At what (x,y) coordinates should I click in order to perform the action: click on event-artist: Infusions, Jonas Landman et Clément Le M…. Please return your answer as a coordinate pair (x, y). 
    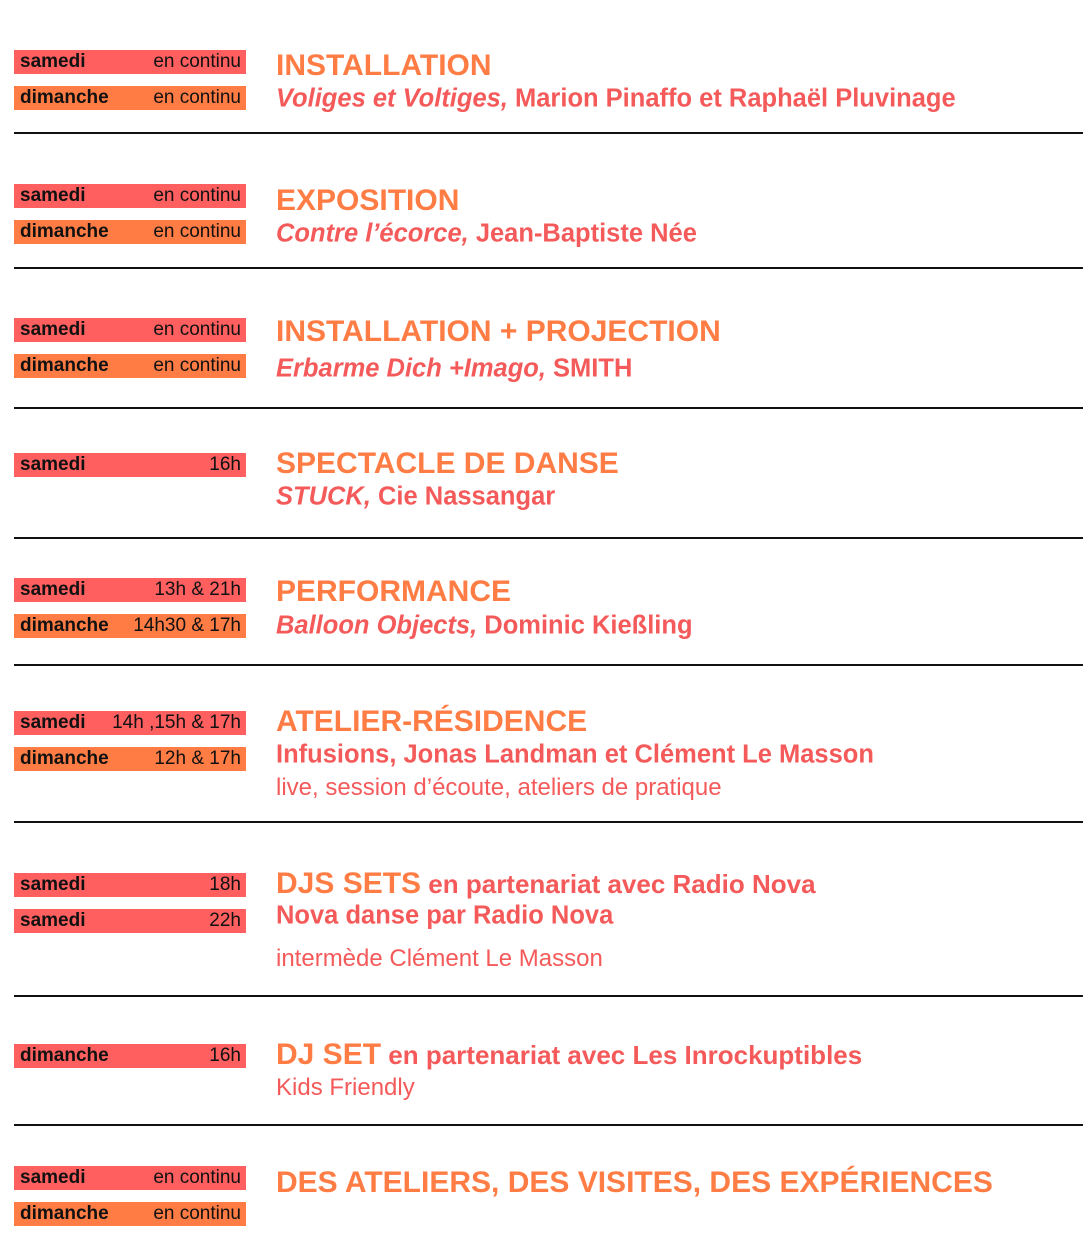
    Looking at the image, I should click on (575, 754).